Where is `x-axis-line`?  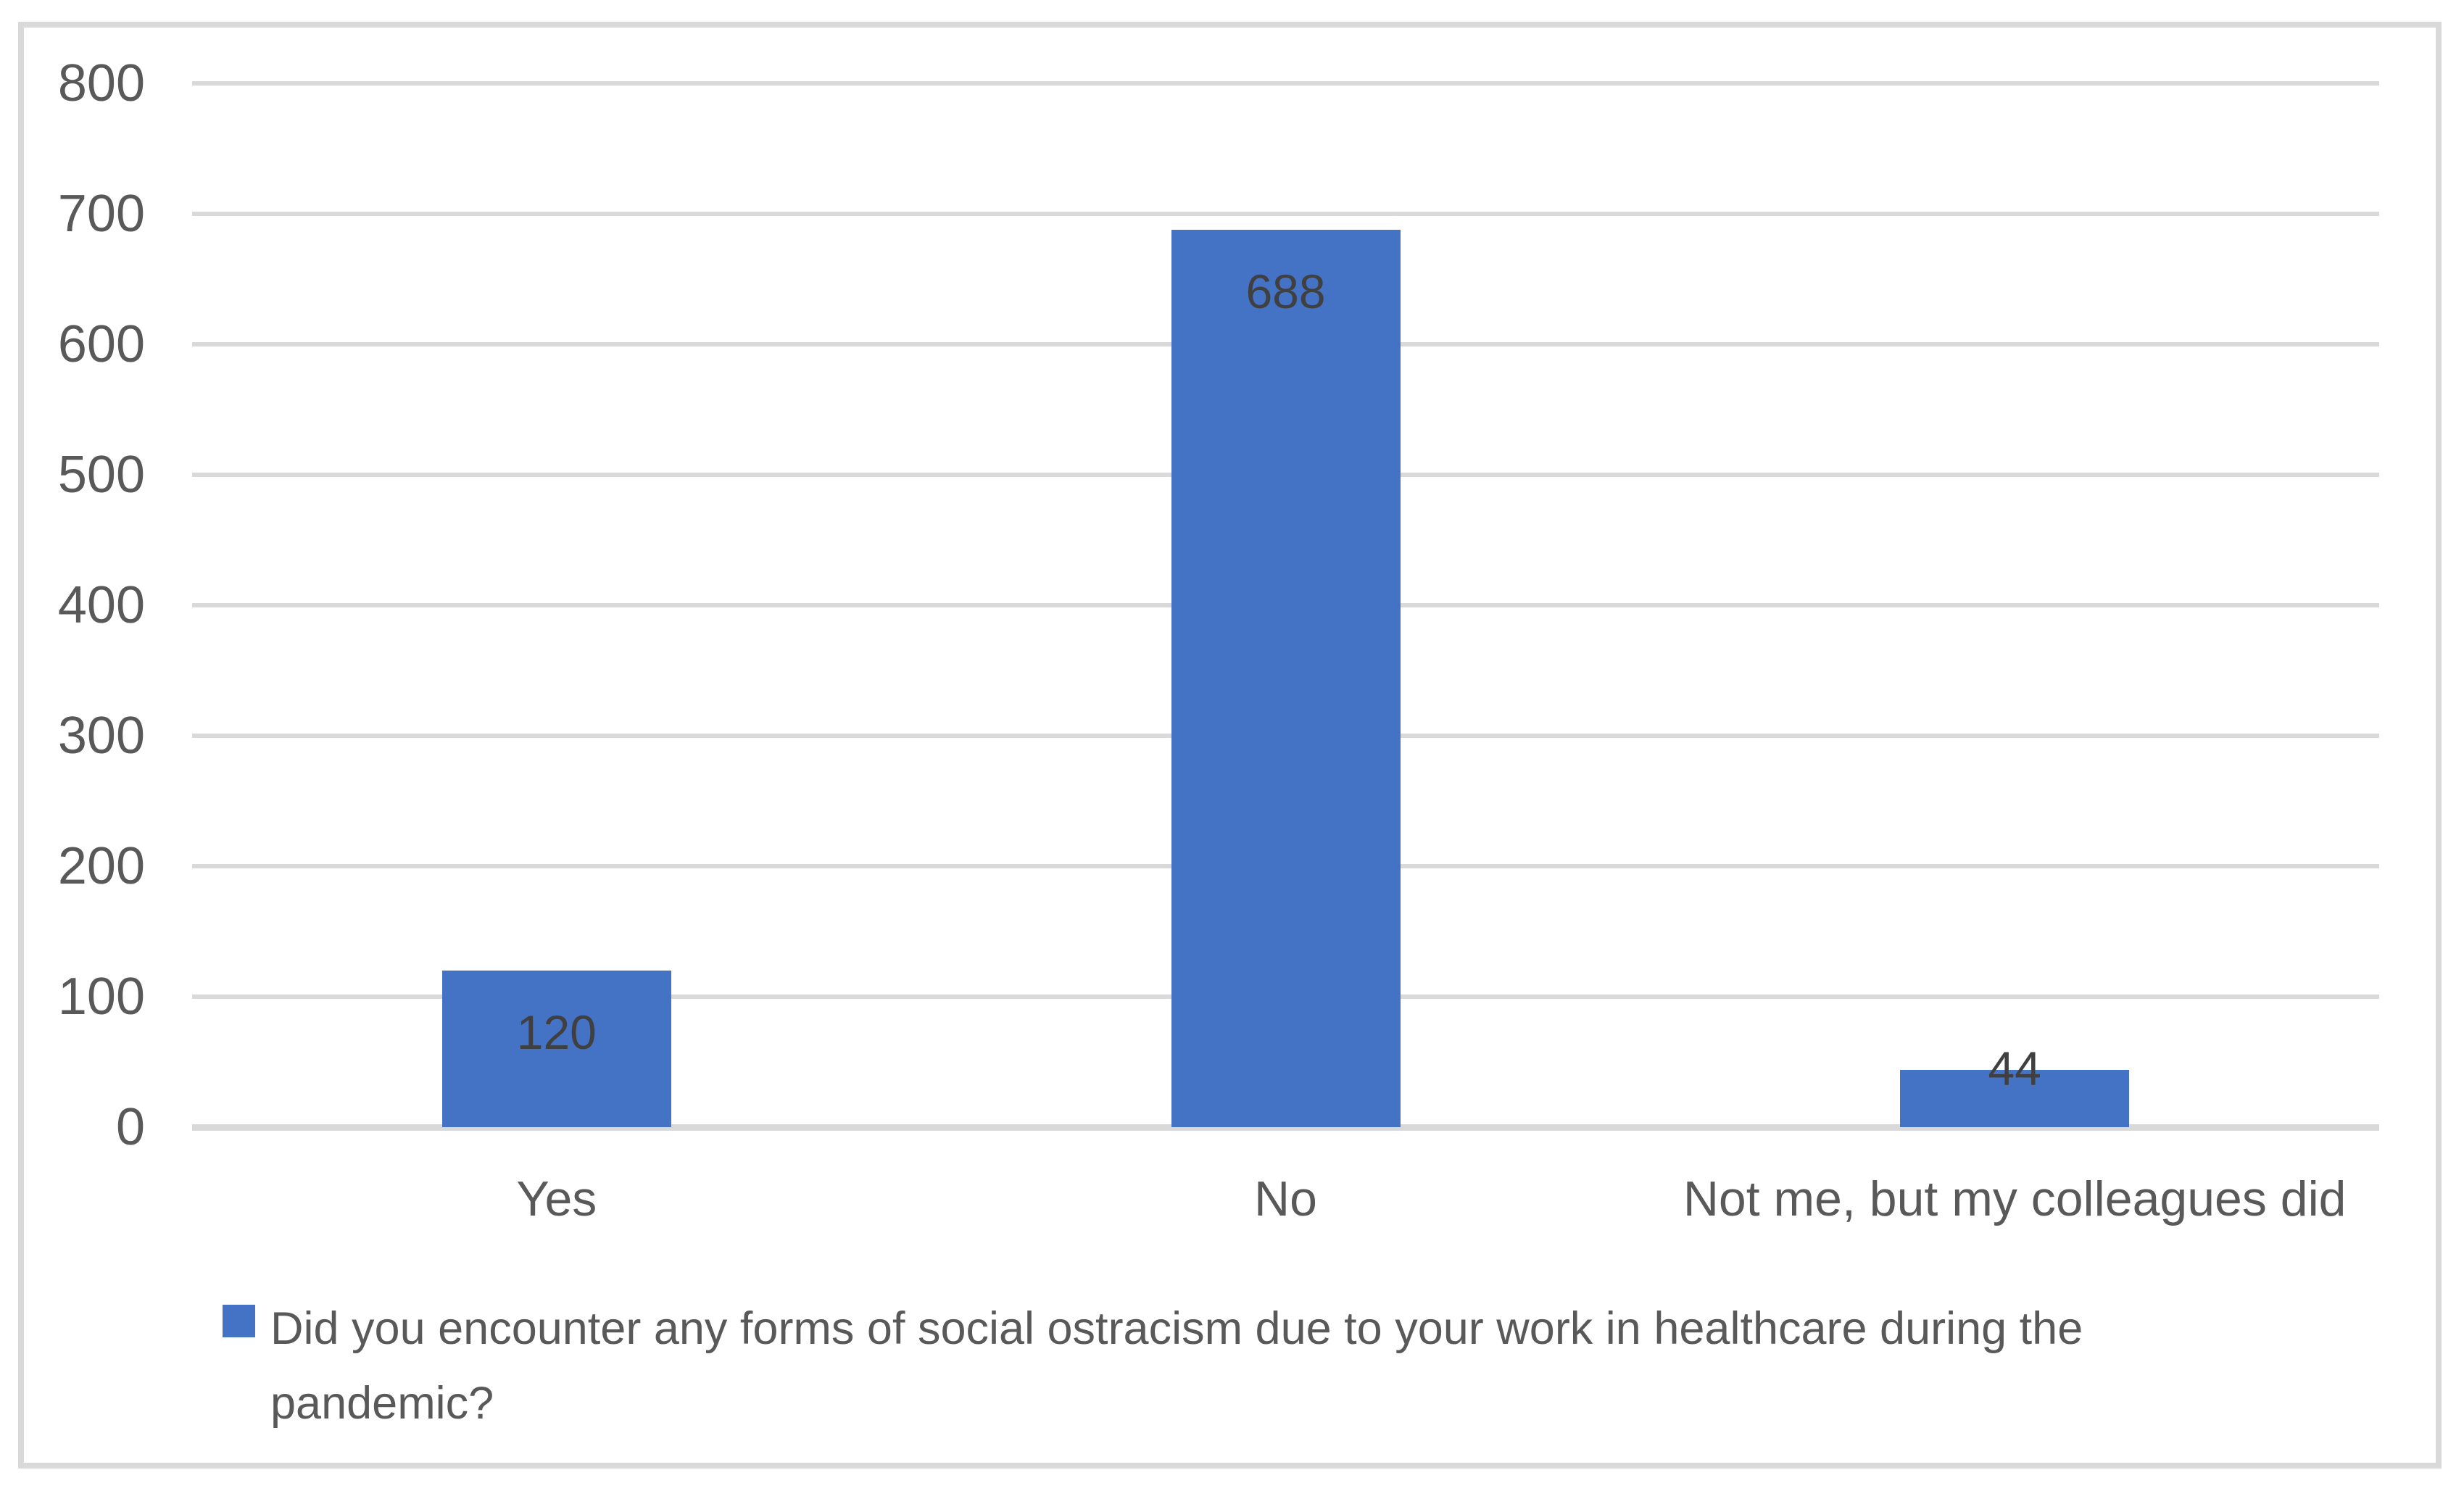
x-axis-line is located at coordinates (1286, 1127).